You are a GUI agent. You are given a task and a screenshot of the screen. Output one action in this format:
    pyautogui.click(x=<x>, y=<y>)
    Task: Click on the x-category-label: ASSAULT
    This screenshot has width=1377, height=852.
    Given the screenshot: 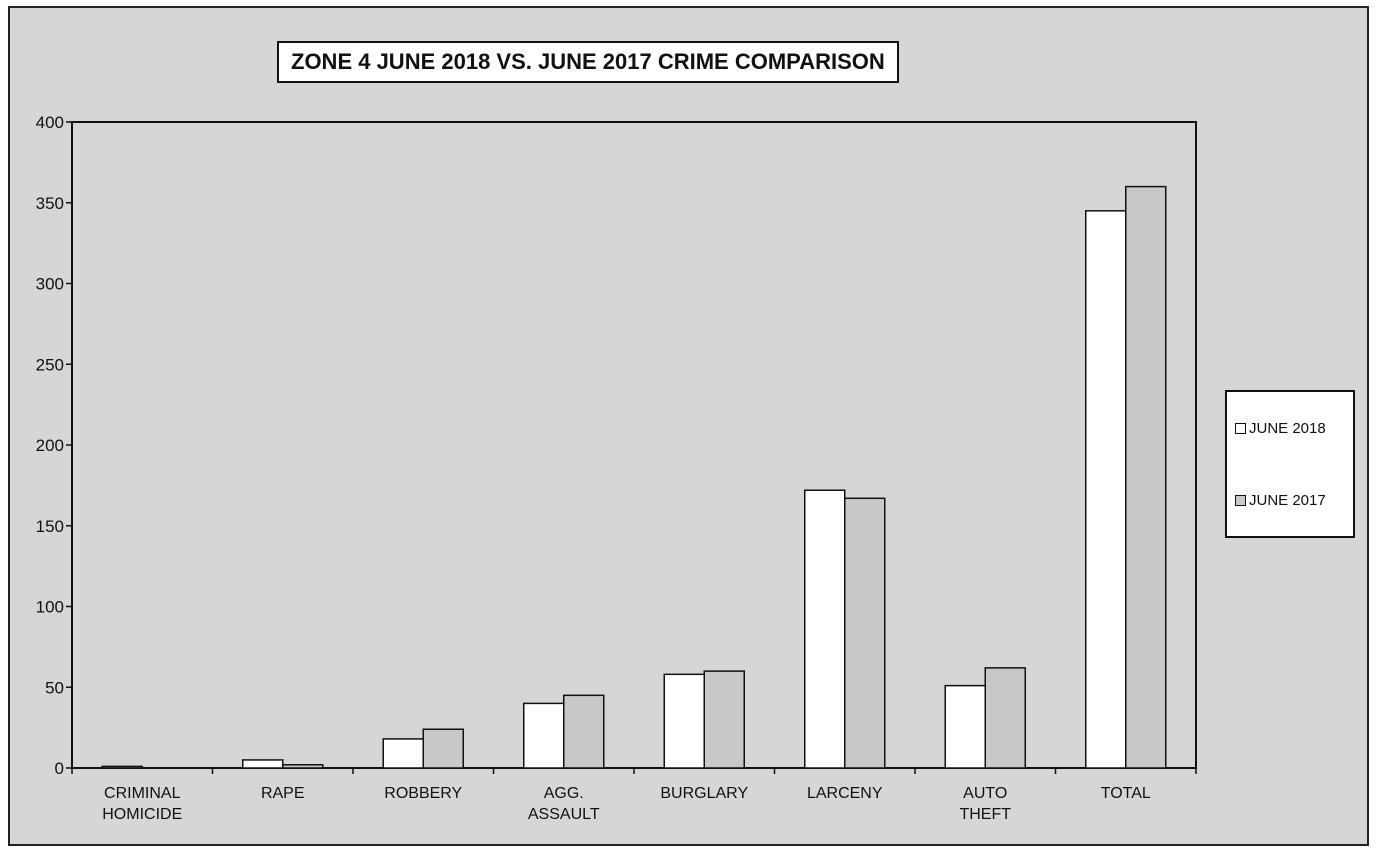 What is the action you would take?
    pyautogui.click(x=564, y=814)
    